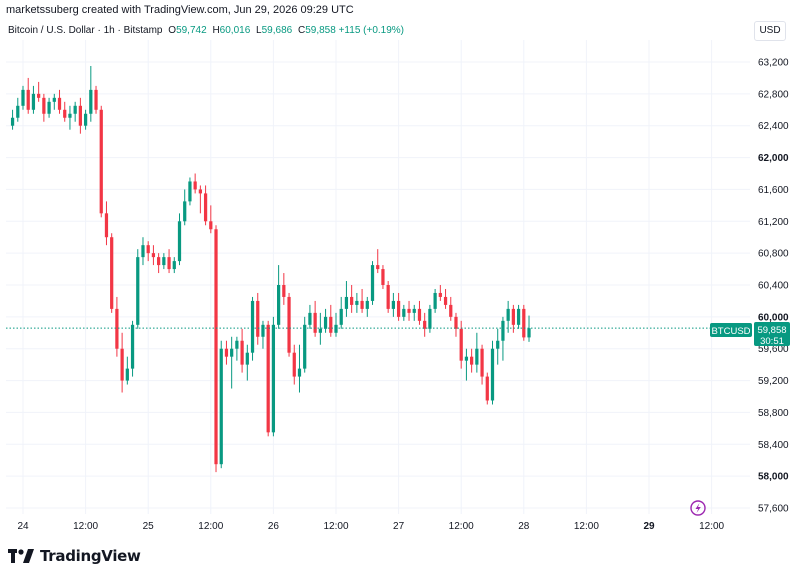 The image size is (800, 577). I want to click on y-tick-label: 60,400, so click(773, 286).